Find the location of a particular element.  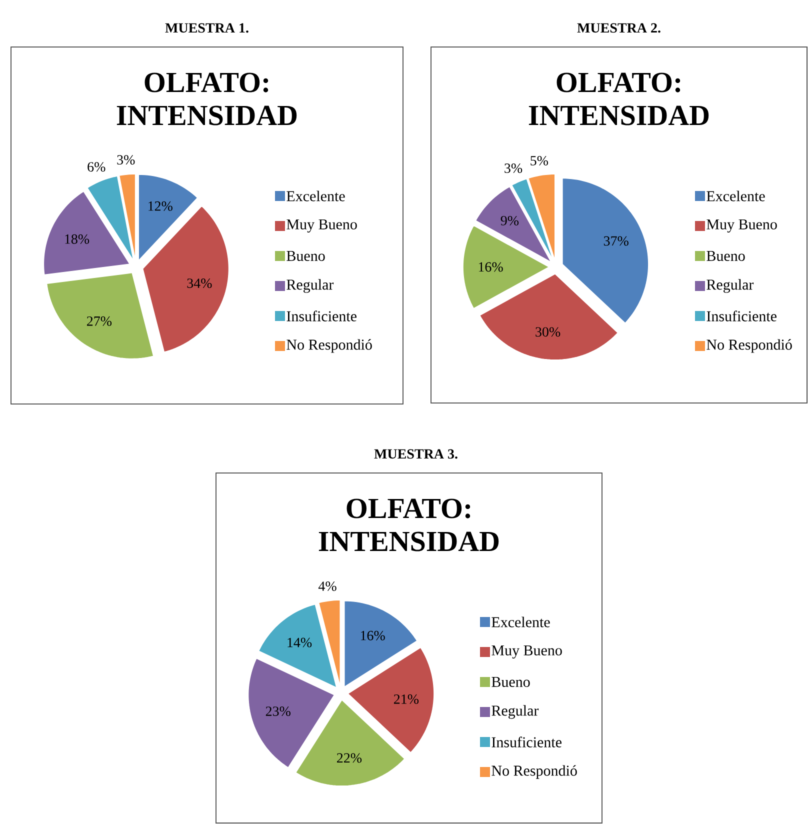

data-label: 12% is located at coordinates (160, 206).